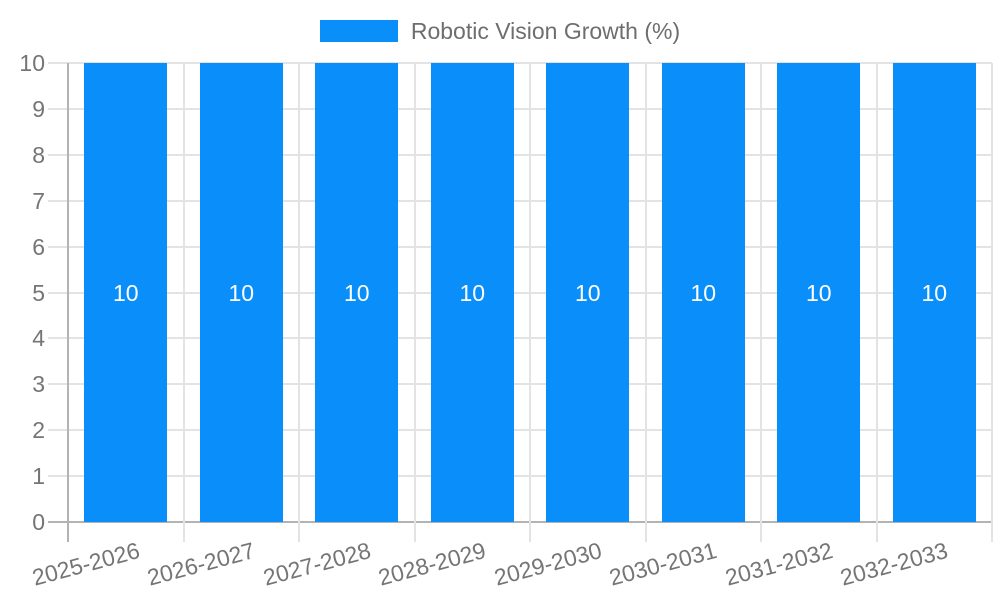 The width and height of the screenshot is (1000, 600). I want to click on y-tick-label: 10, so click(32, 63).